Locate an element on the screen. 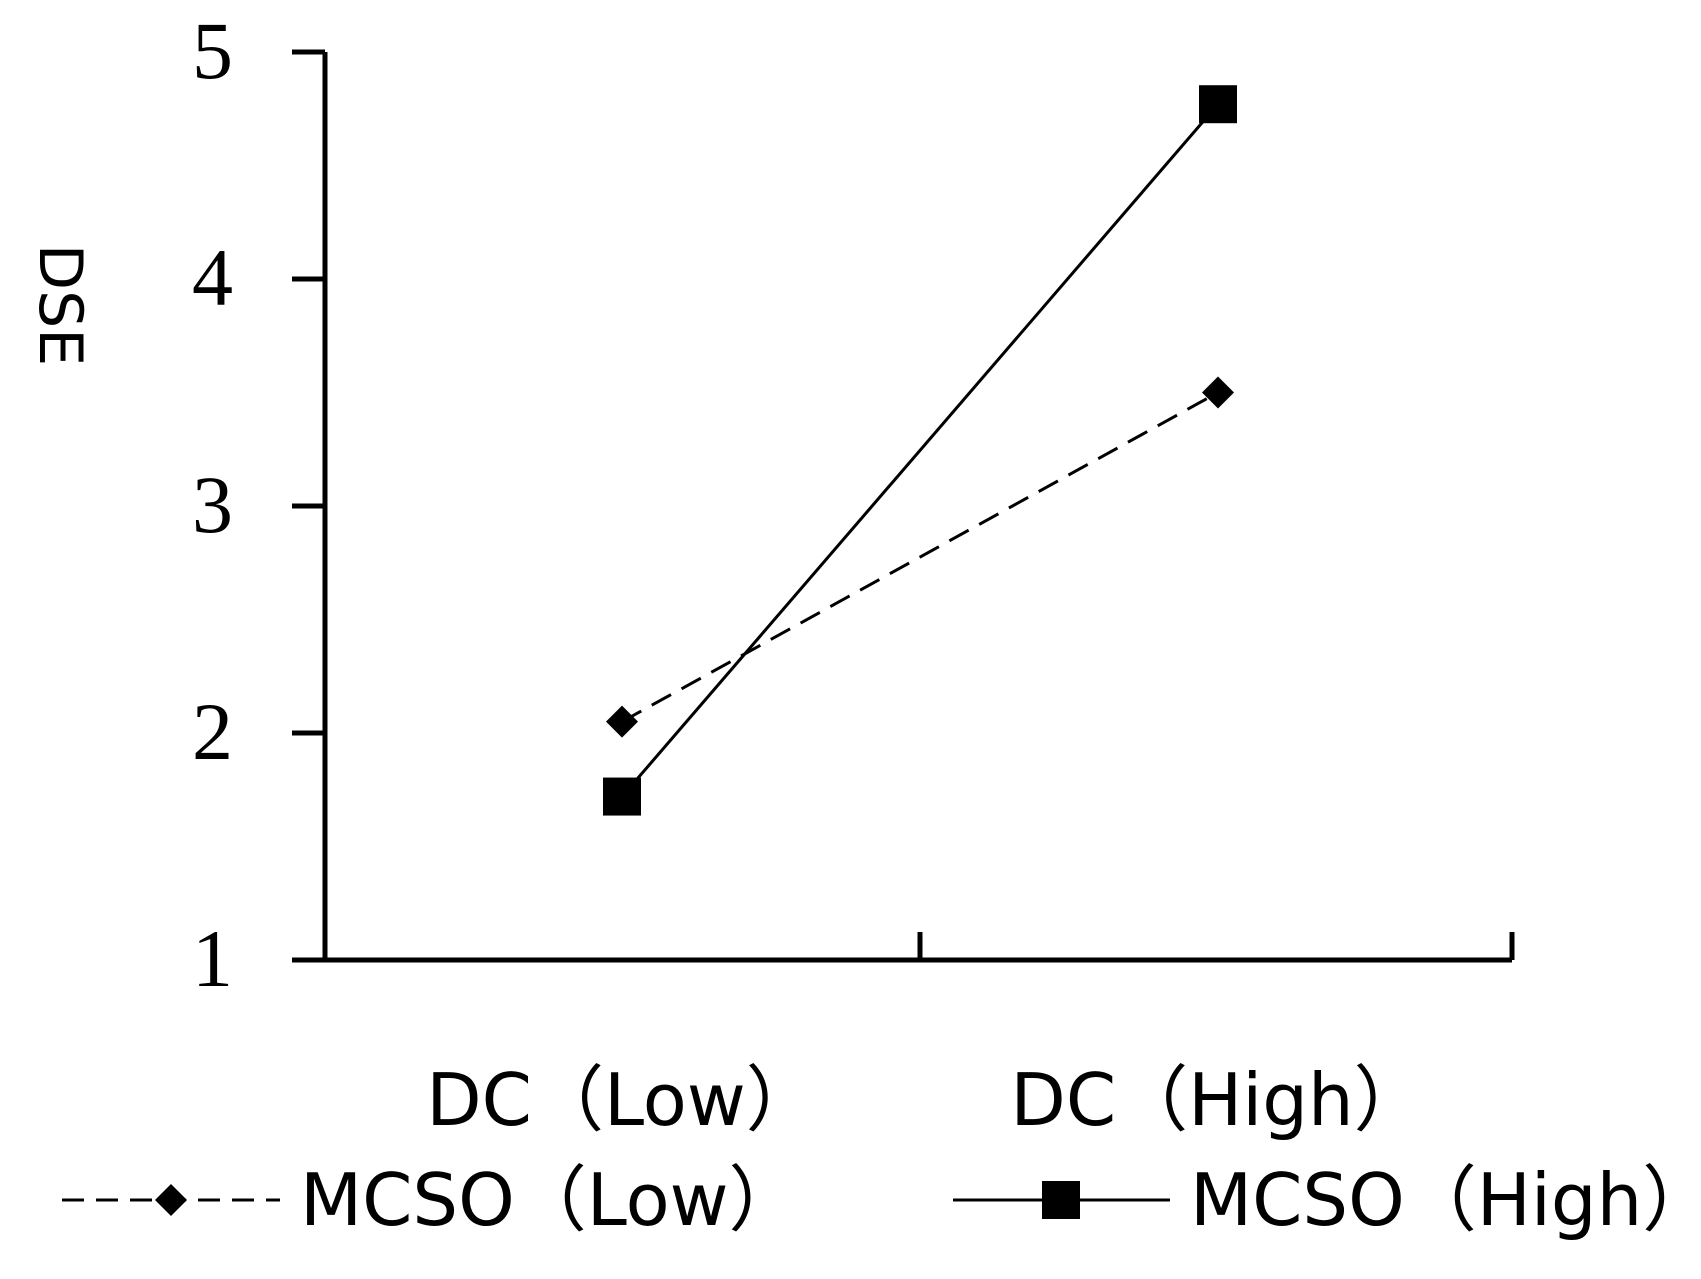 This screenshot has height=1279, width=1701. legend-label: MCSO（High） is located at coordinates (1445, 1200).